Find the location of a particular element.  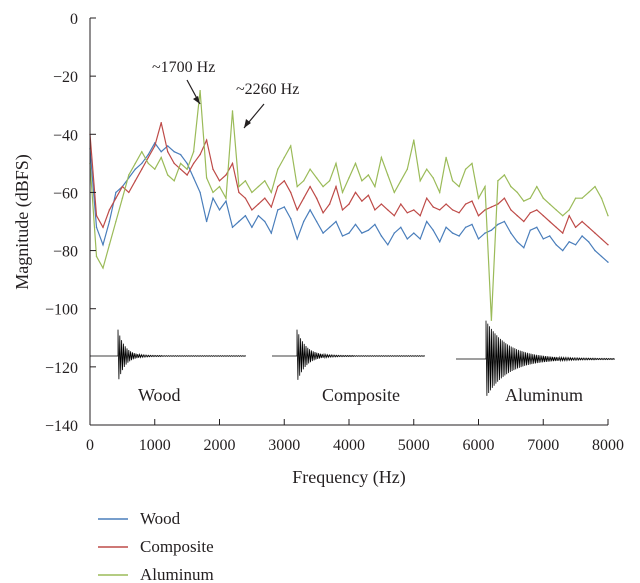

x-tick-label: 7000 is located at coordinates (543, 445).